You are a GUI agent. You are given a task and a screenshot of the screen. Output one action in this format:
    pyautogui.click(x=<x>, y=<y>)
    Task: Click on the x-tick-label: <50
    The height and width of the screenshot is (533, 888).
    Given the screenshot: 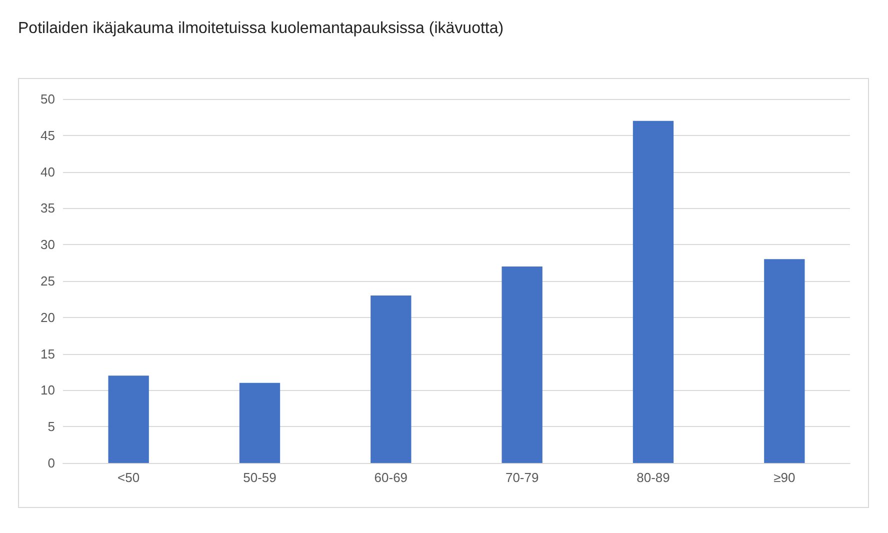 What is the action you would take?
    pyautogui.click(x=129, y=477)
    